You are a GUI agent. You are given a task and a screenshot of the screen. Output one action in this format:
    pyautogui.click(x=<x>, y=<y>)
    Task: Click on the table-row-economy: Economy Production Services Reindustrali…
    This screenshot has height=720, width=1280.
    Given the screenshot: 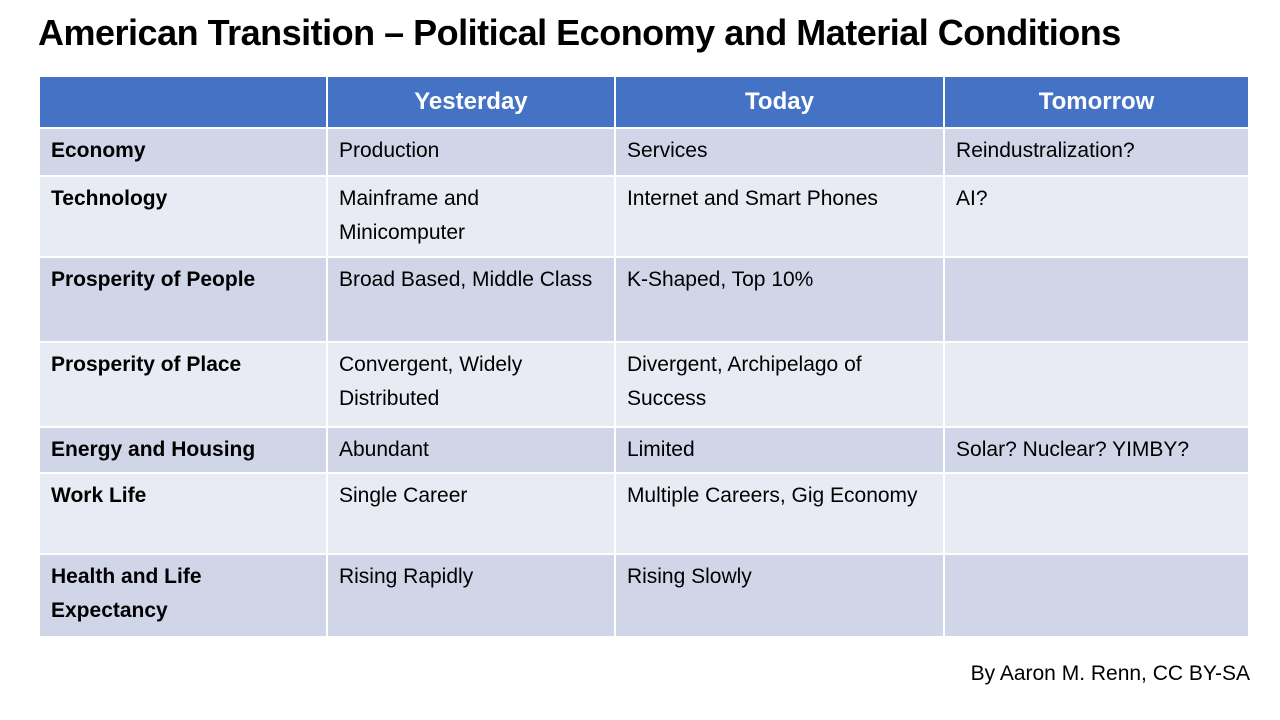 What is the action you would take?
    pyautogui.click(x=644, y=152)
    